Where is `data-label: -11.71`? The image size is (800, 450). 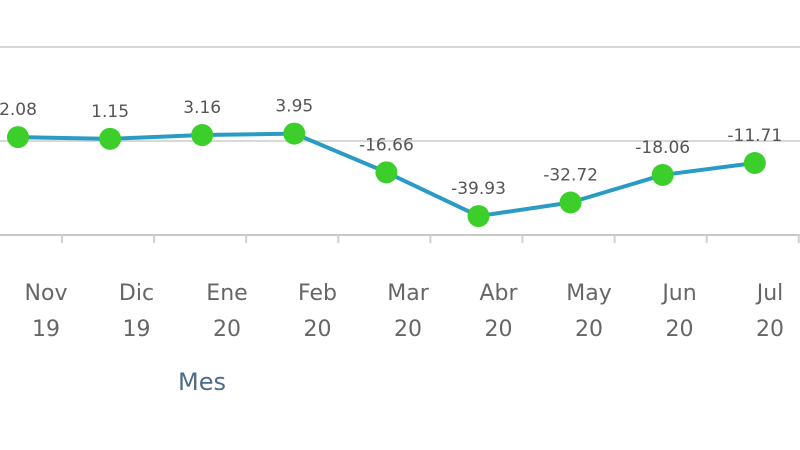
data-label: -11.71 is located at coordinates (754, 136).